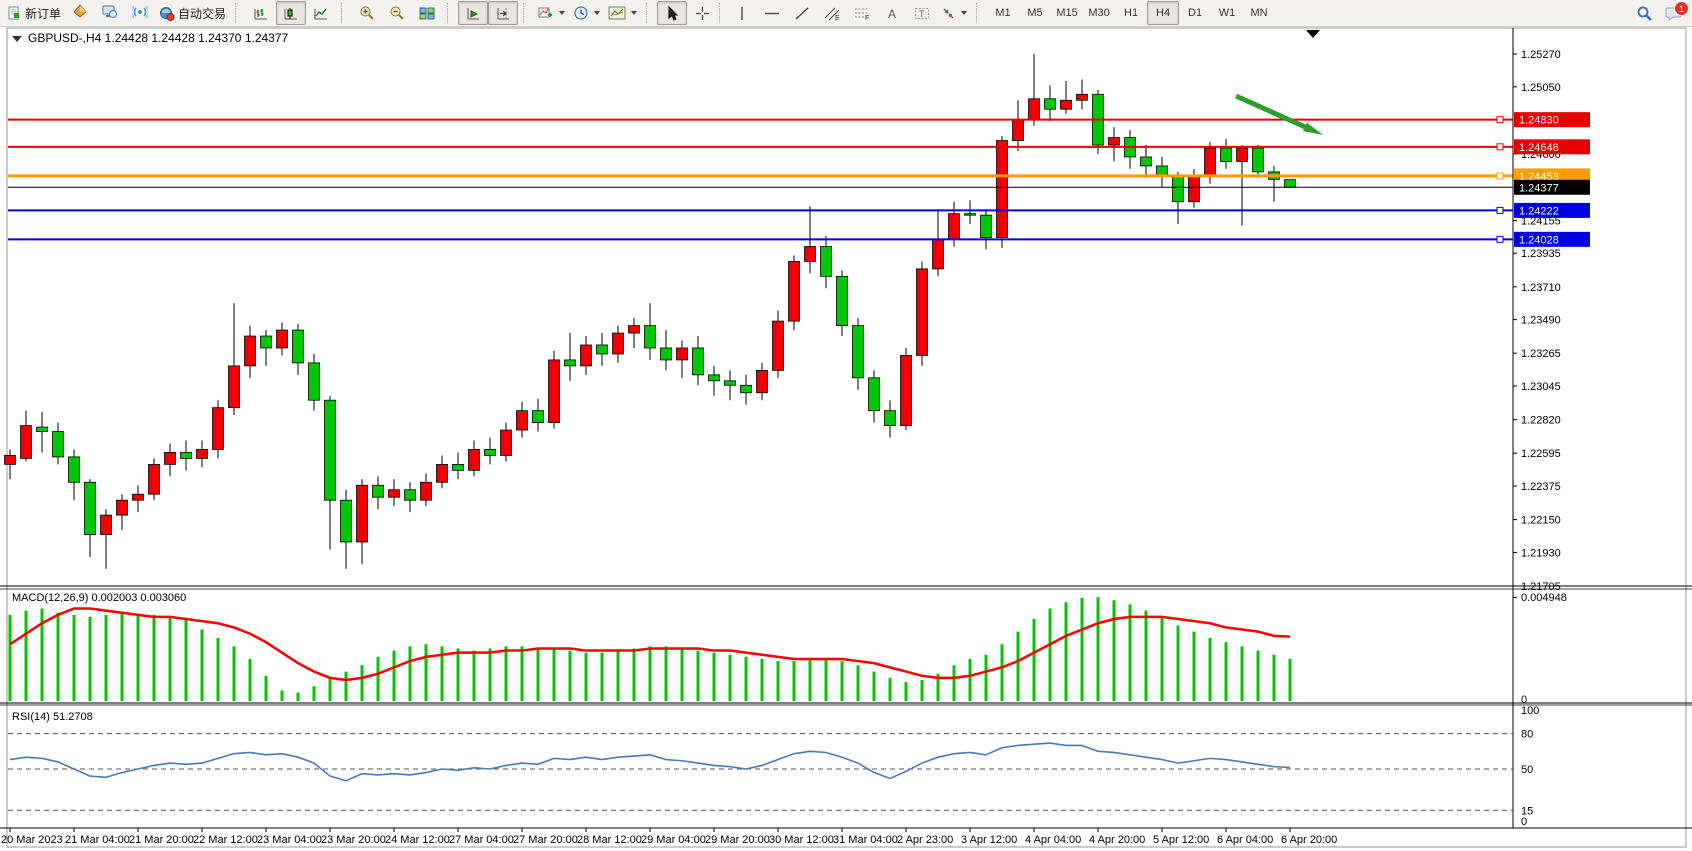 The width and height of the screenshot is (1692, 851). What do you see at coordinates (922, 13) in the screenshot?
I see `text-label-button: T` at bounding box center [922, 13].